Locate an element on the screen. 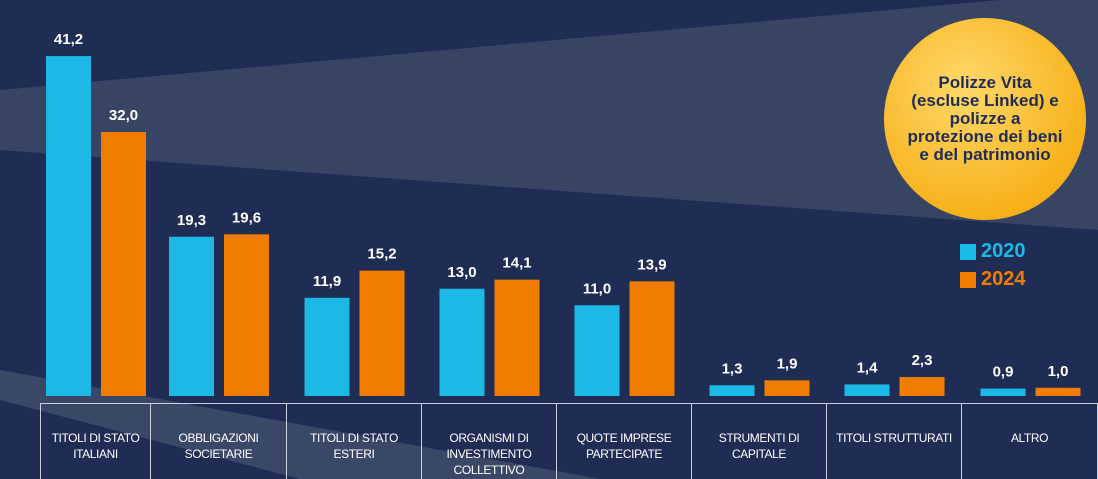  light-beam is located at coordinates (300, 424).